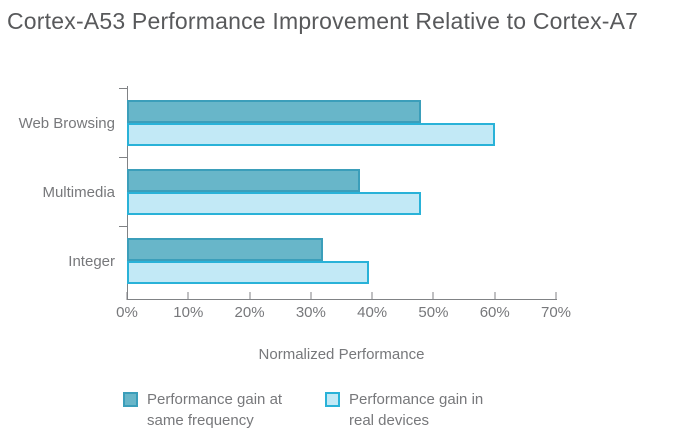 The height and width of the screenshot is (441, 700). I want to click on legend-label-line1: Performance gain in, so click(416, 399).